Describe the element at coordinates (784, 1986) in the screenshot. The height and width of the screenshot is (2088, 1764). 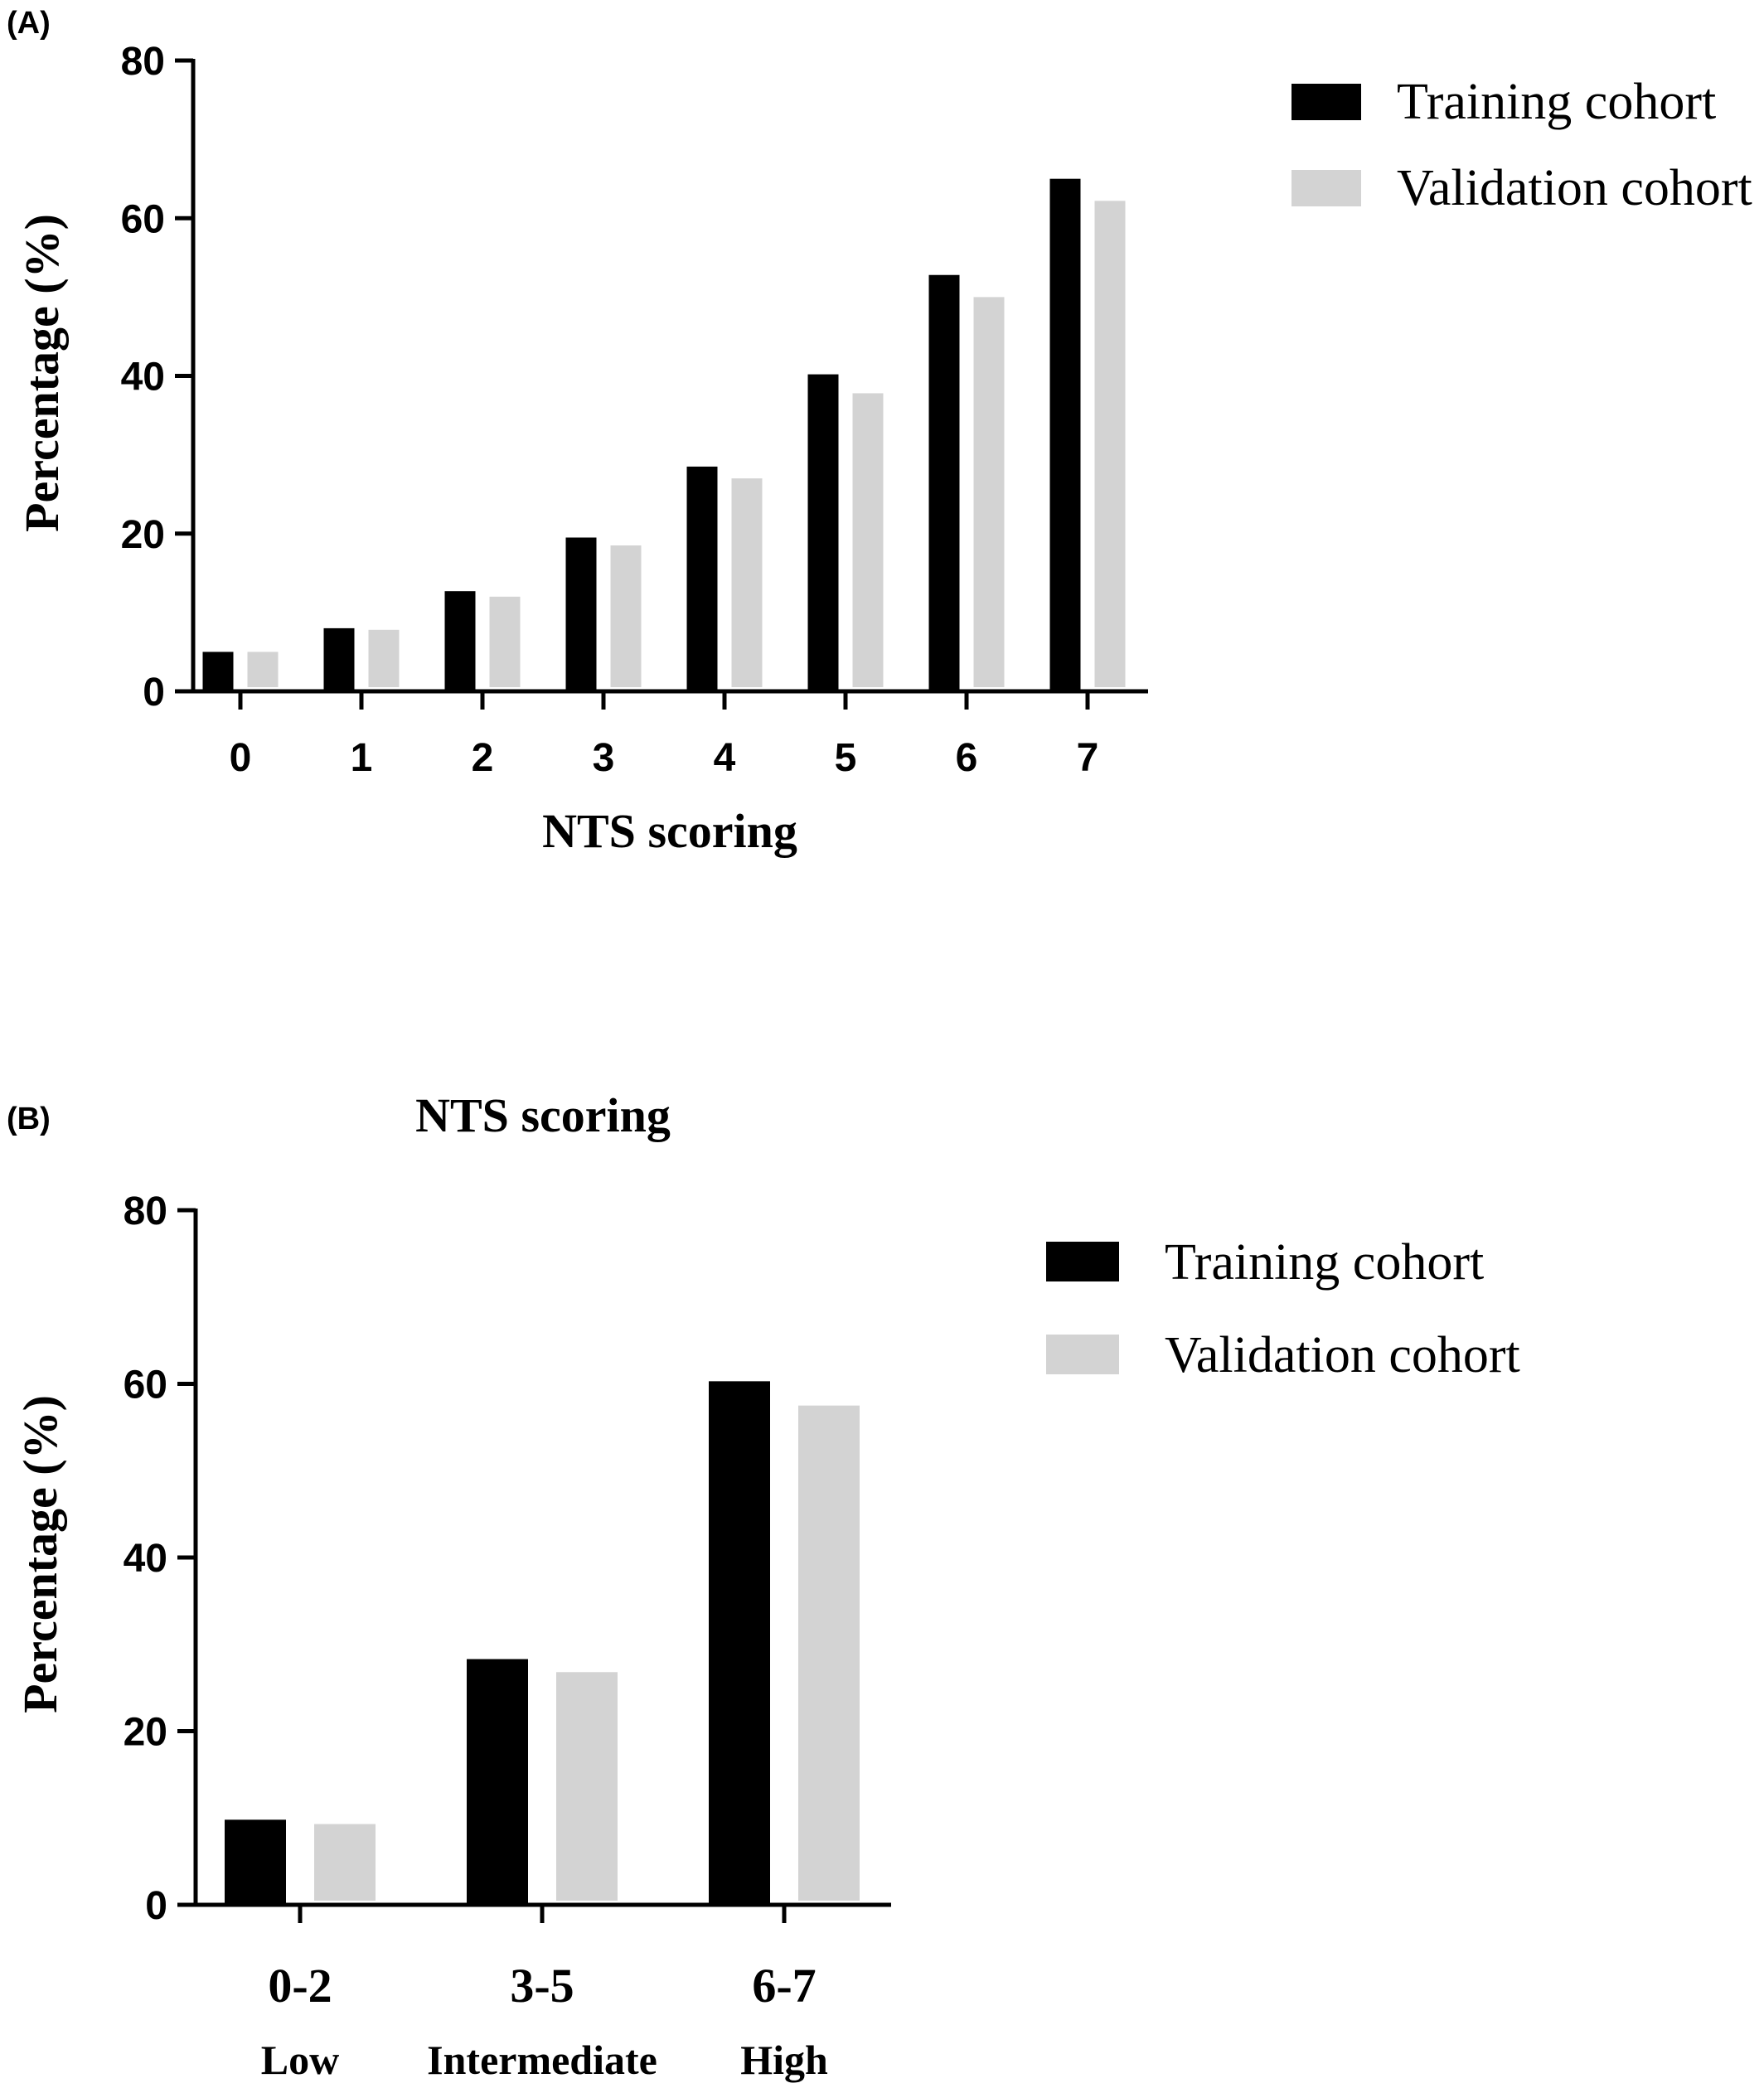
I see `panel-b-x-tick-label: 6-7` at that location.